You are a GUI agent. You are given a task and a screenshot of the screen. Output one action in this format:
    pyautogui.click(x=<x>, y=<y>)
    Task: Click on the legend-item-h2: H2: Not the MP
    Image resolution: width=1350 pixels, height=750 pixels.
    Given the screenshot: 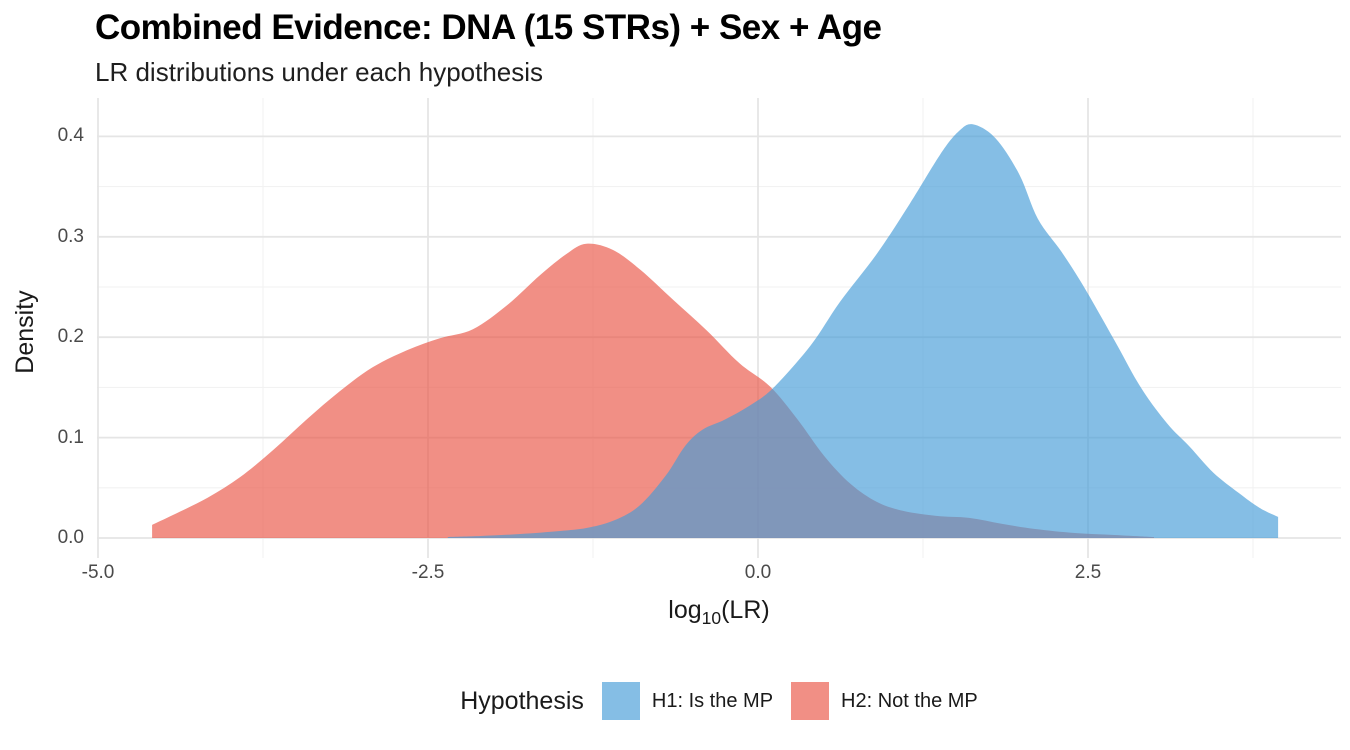 What is the action you would take?
    pyautogui.click(x=884, y=701)
    